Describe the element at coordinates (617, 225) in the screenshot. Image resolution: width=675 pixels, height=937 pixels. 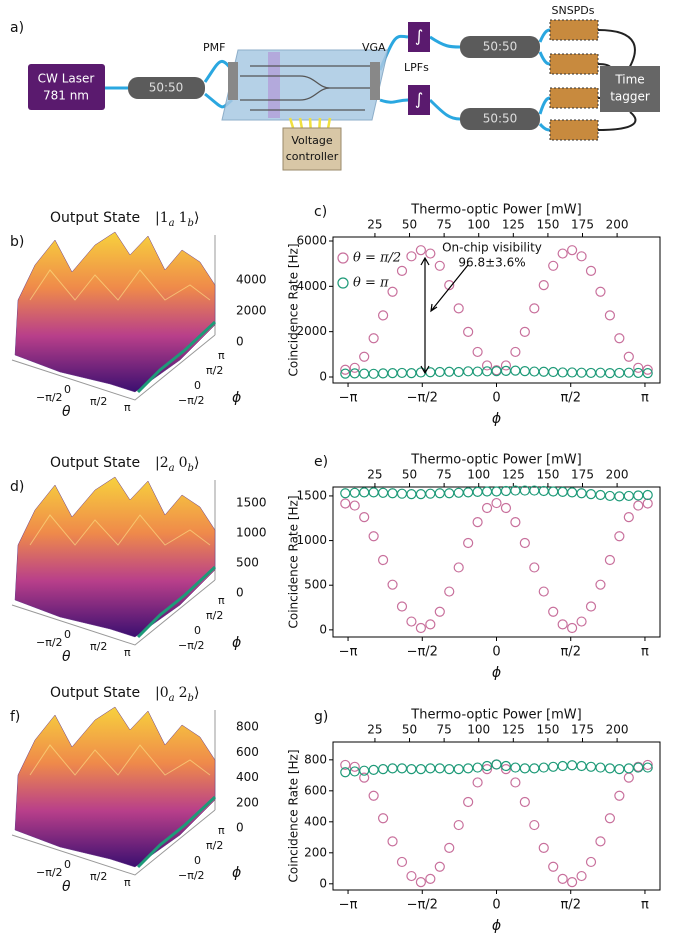
I see `x2-tick-label: 200` at that location.